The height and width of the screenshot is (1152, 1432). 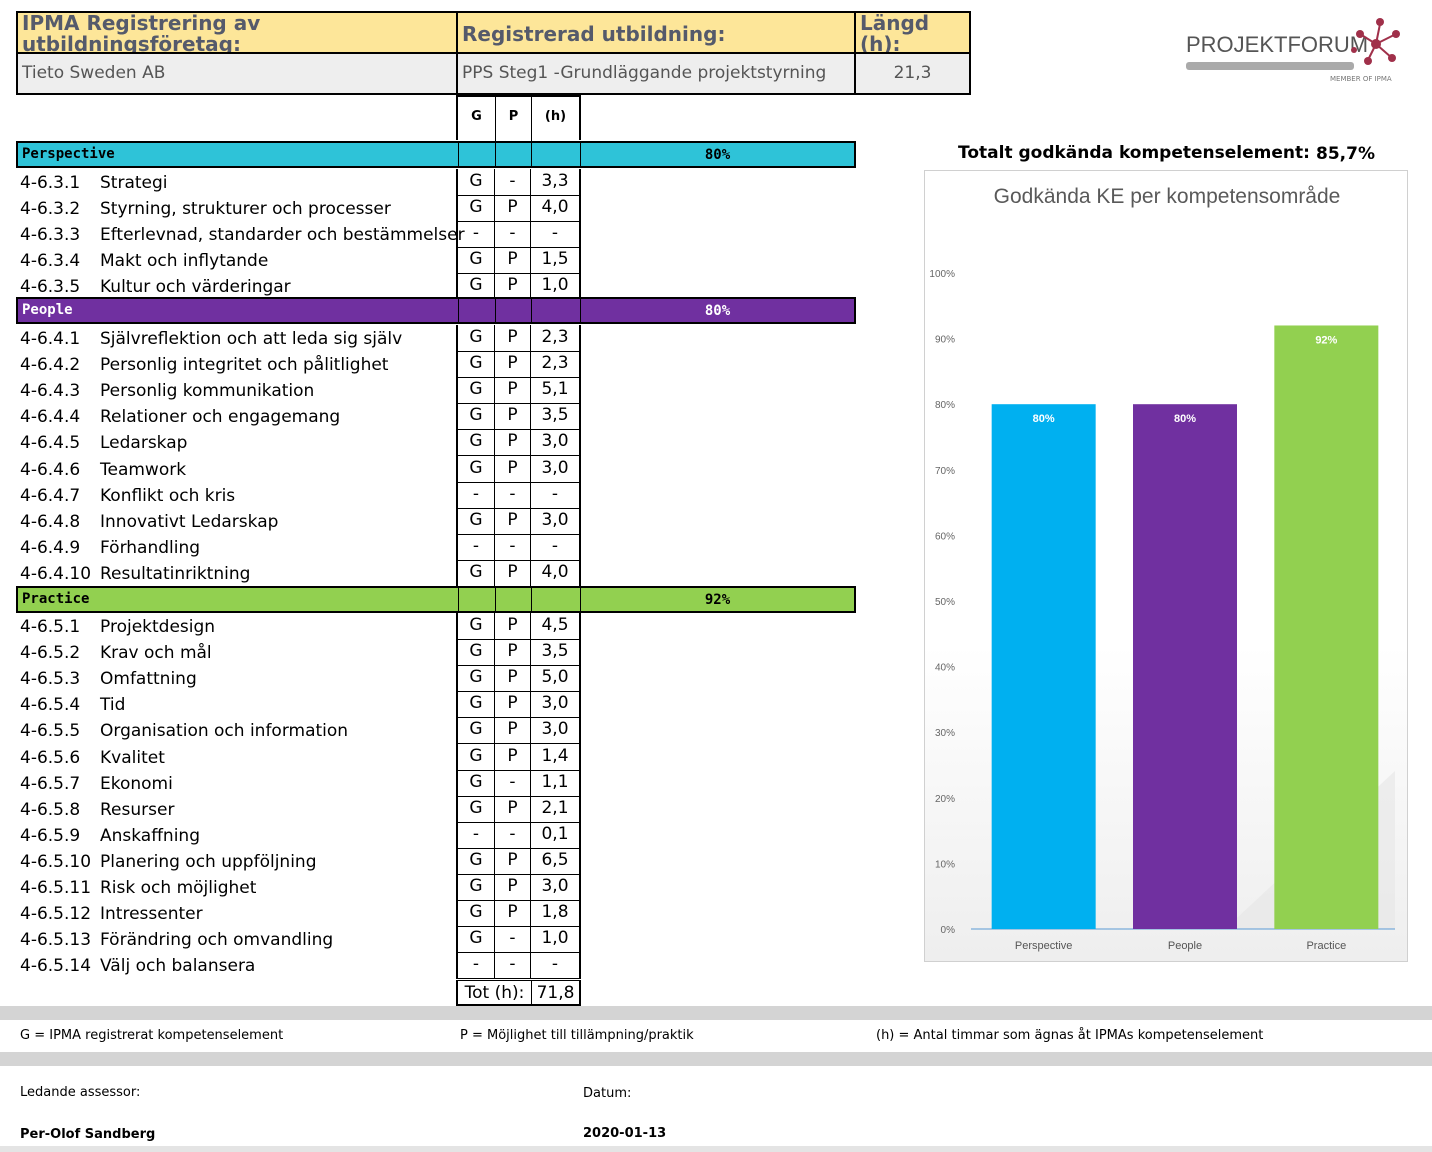 What do you see at coordinates (945, 864) in the screenshot?
I see `y-tick-label: 10%` at bounding box center [945, 864].